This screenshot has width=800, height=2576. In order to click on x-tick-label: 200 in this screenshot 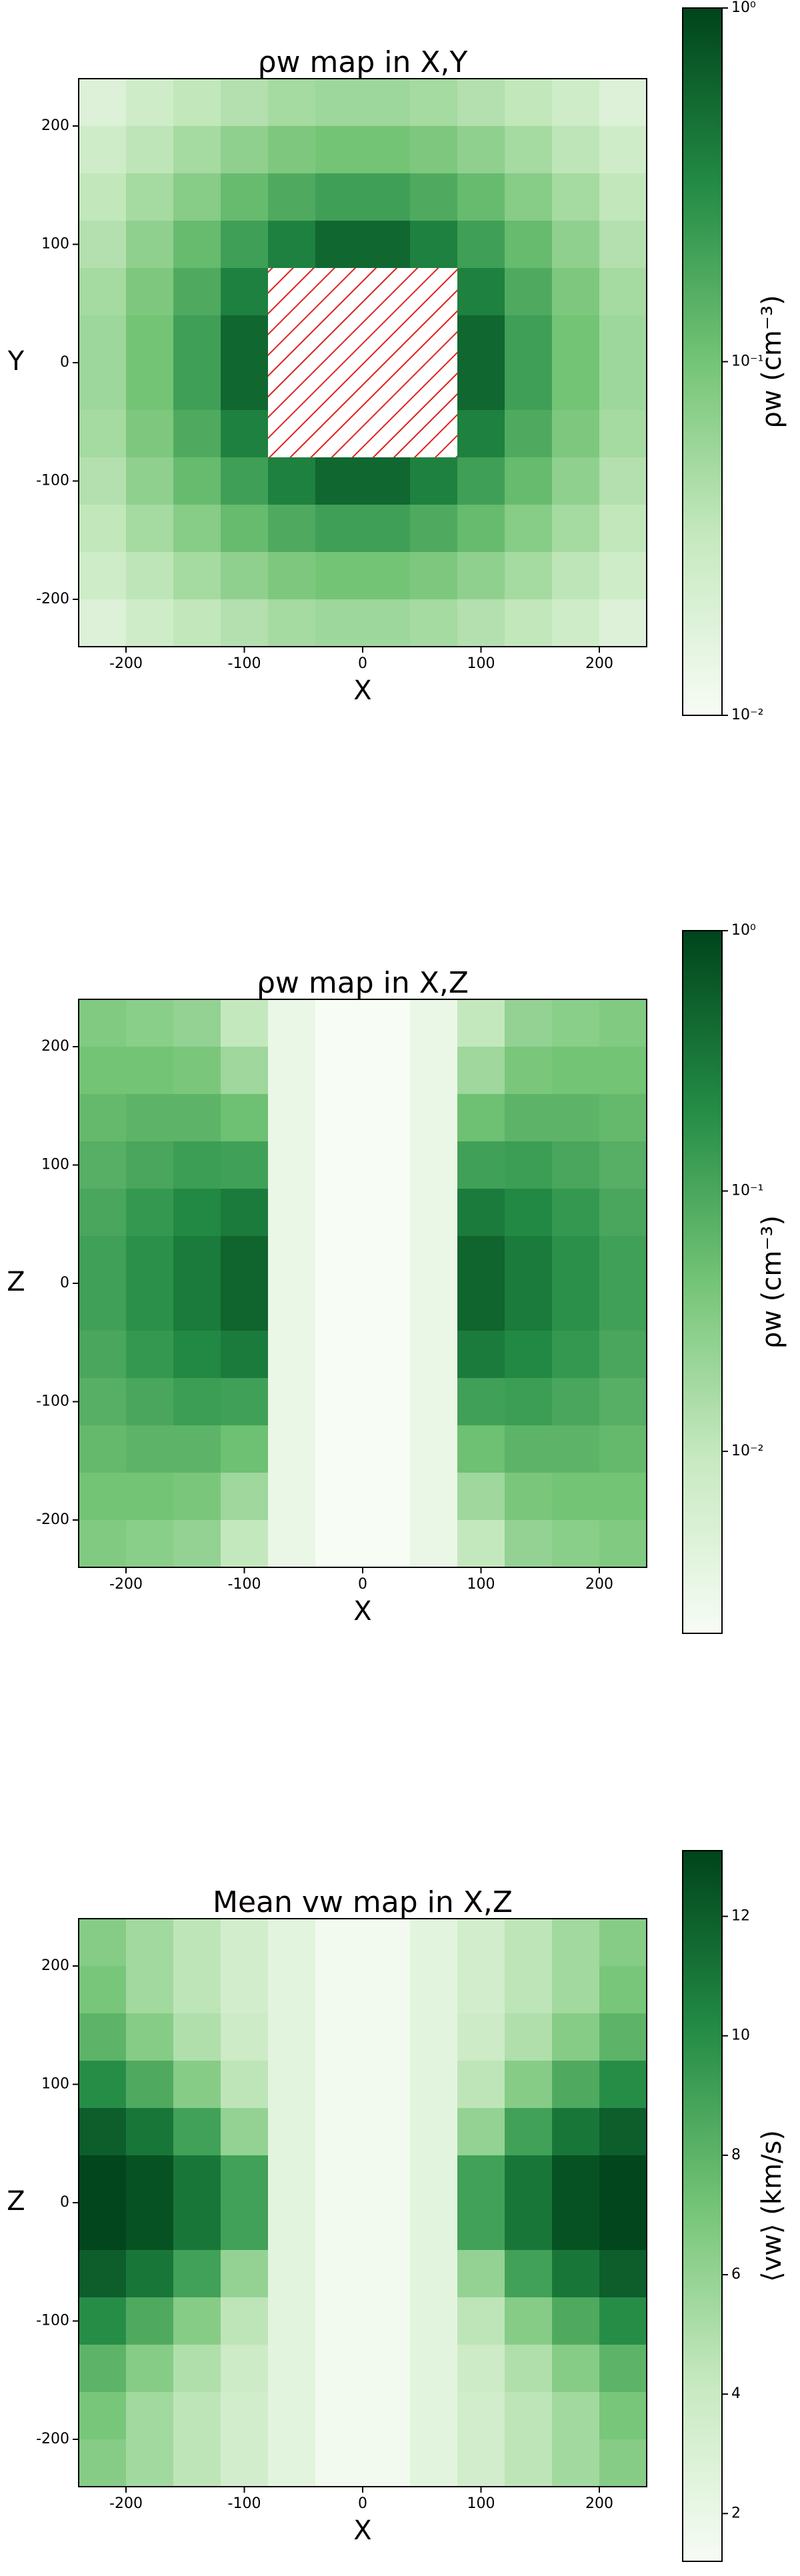, I will do `click(599, 1584)`.